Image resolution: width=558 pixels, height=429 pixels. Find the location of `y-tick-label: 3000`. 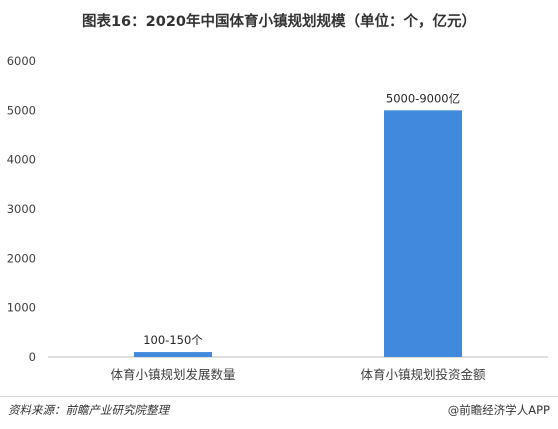

y-tick-label: 3000 is located at coordinates (21, 209).